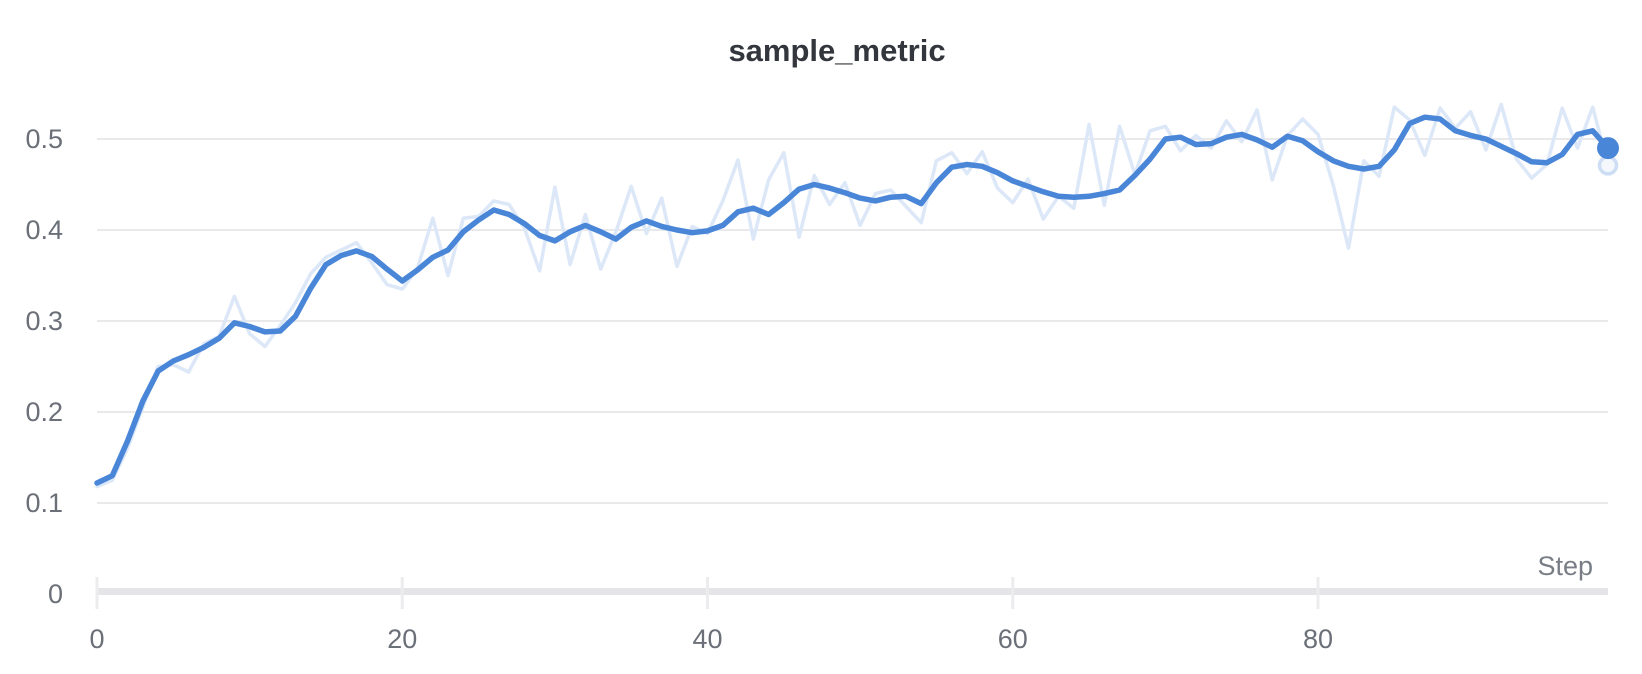 This screenshot has height=674, width=1642. What do you see at coordinates (402, 639) in the screenshot?
I see `x-tick-label: 20` at bounding box center [402, 639].